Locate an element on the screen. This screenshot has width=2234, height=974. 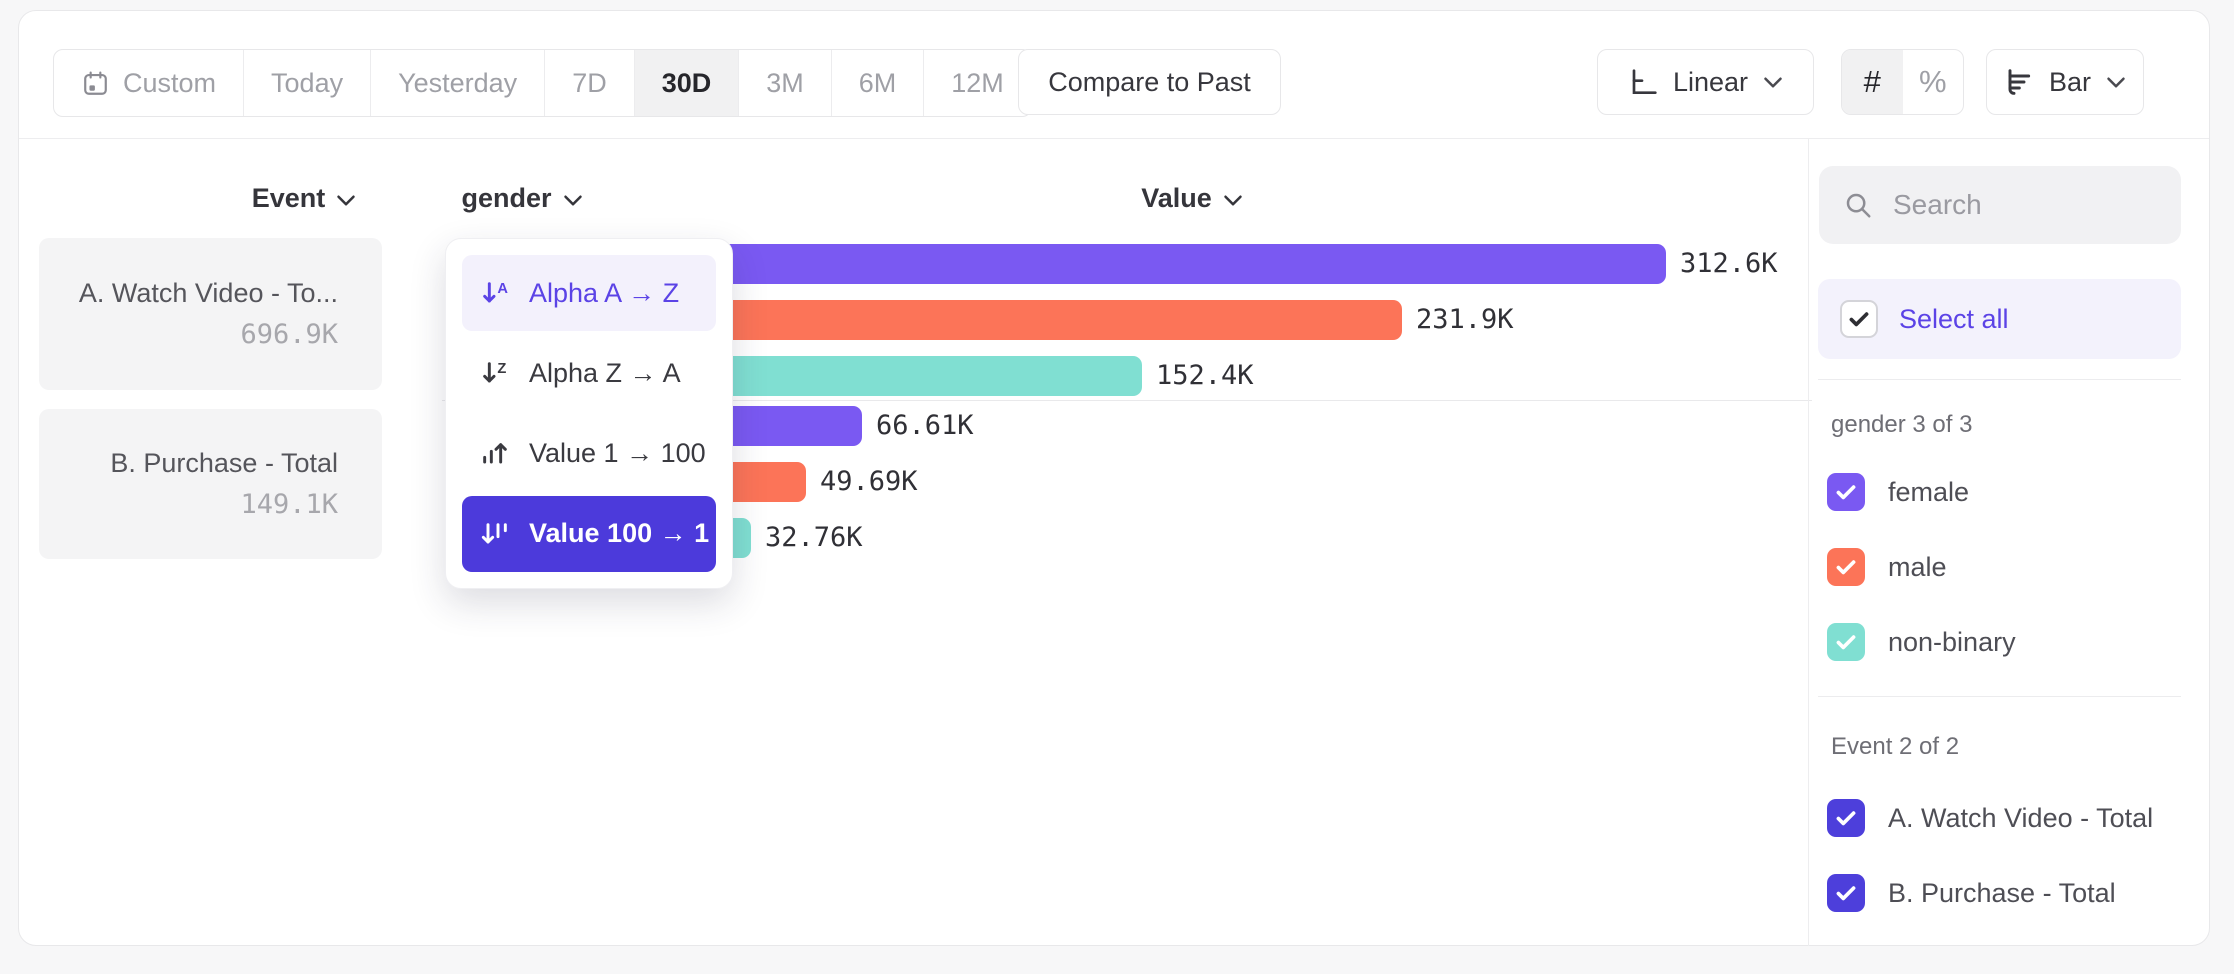
scale-label: Linear is located at coordinates (1710, 81).